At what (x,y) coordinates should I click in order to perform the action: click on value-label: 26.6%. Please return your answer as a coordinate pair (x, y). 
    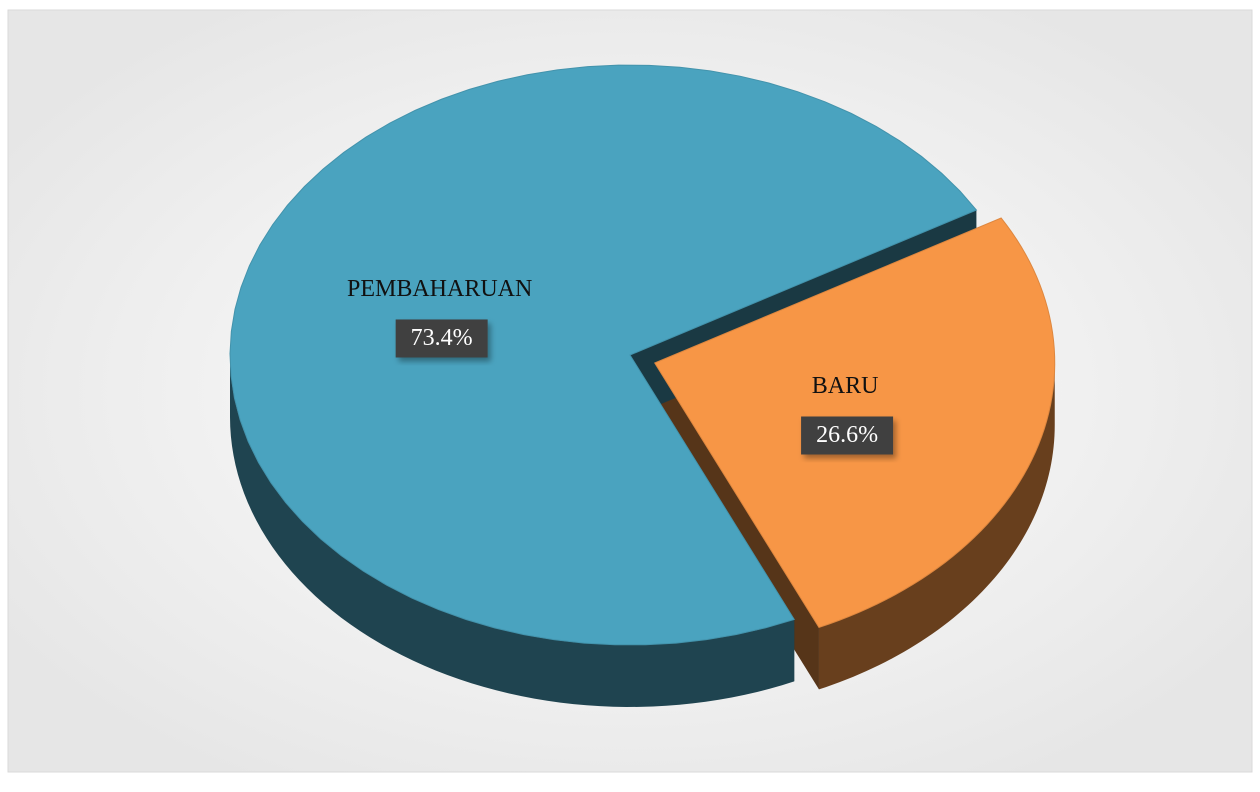
    Looking at the image, I should click on (847, 435).